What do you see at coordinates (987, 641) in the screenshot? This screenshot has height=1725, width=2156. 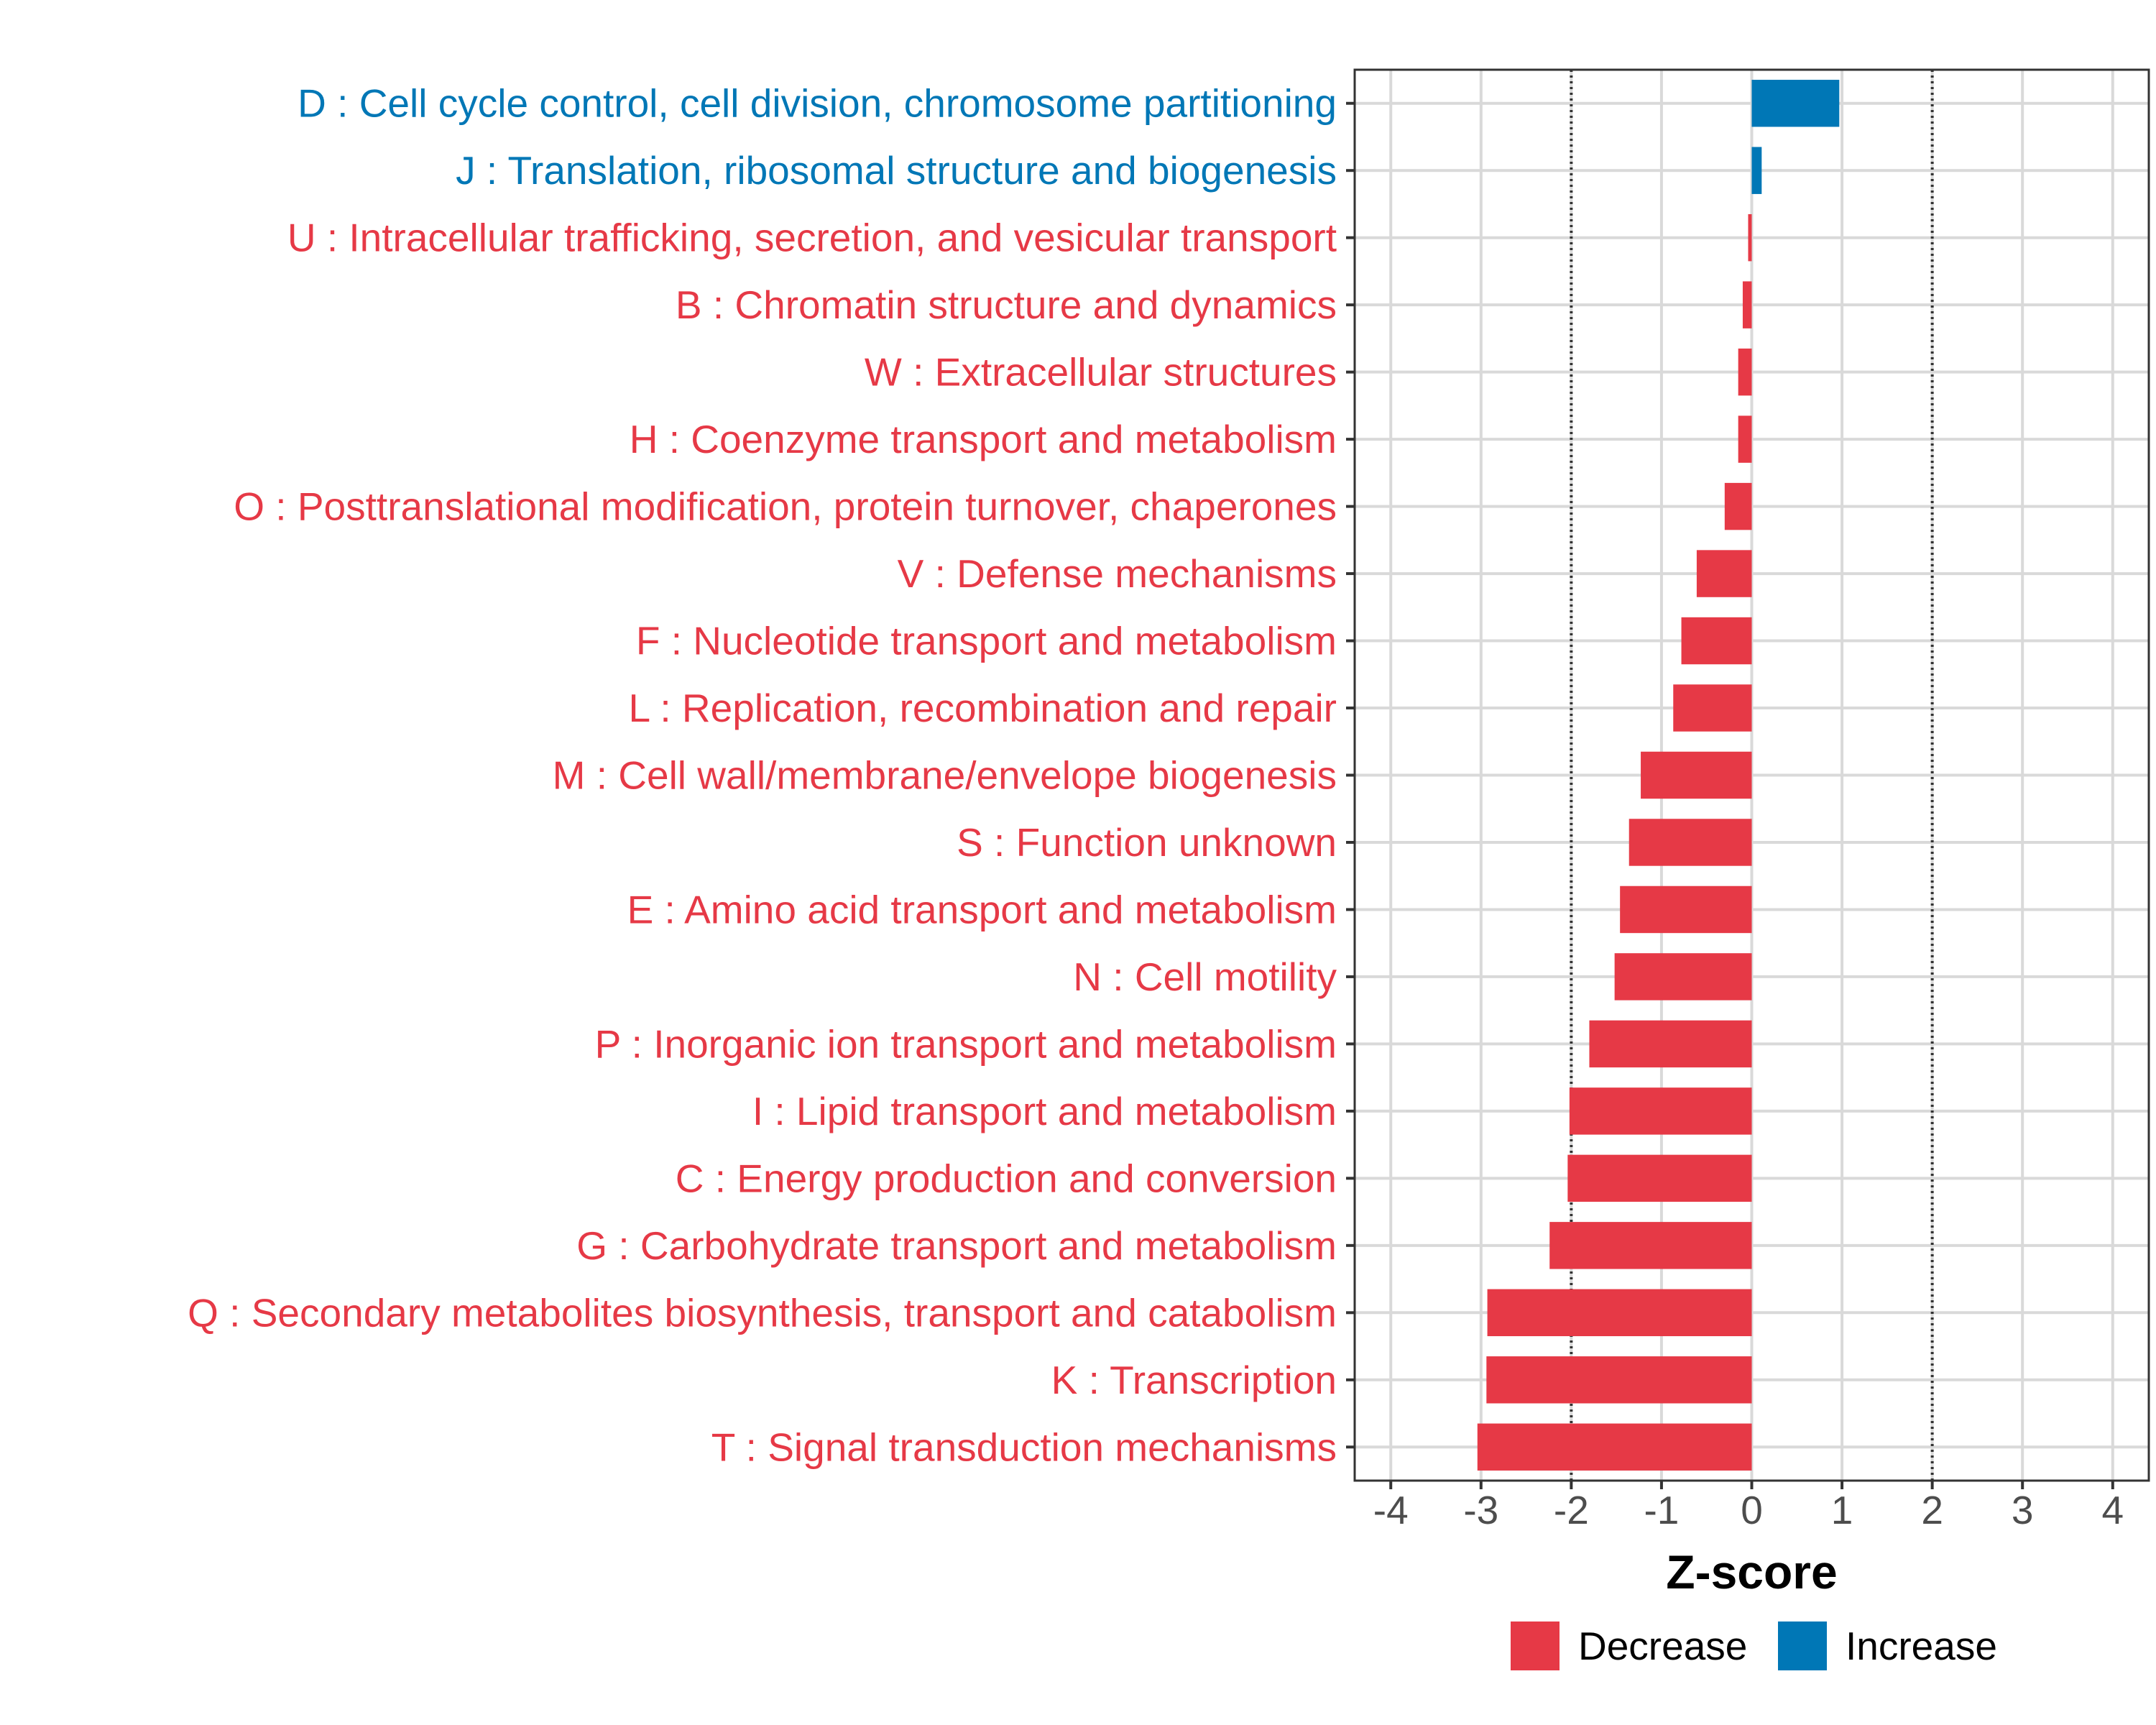 I see `category-label: F : Nucleotide transport and metabolism` at bounding box center [987, 641].